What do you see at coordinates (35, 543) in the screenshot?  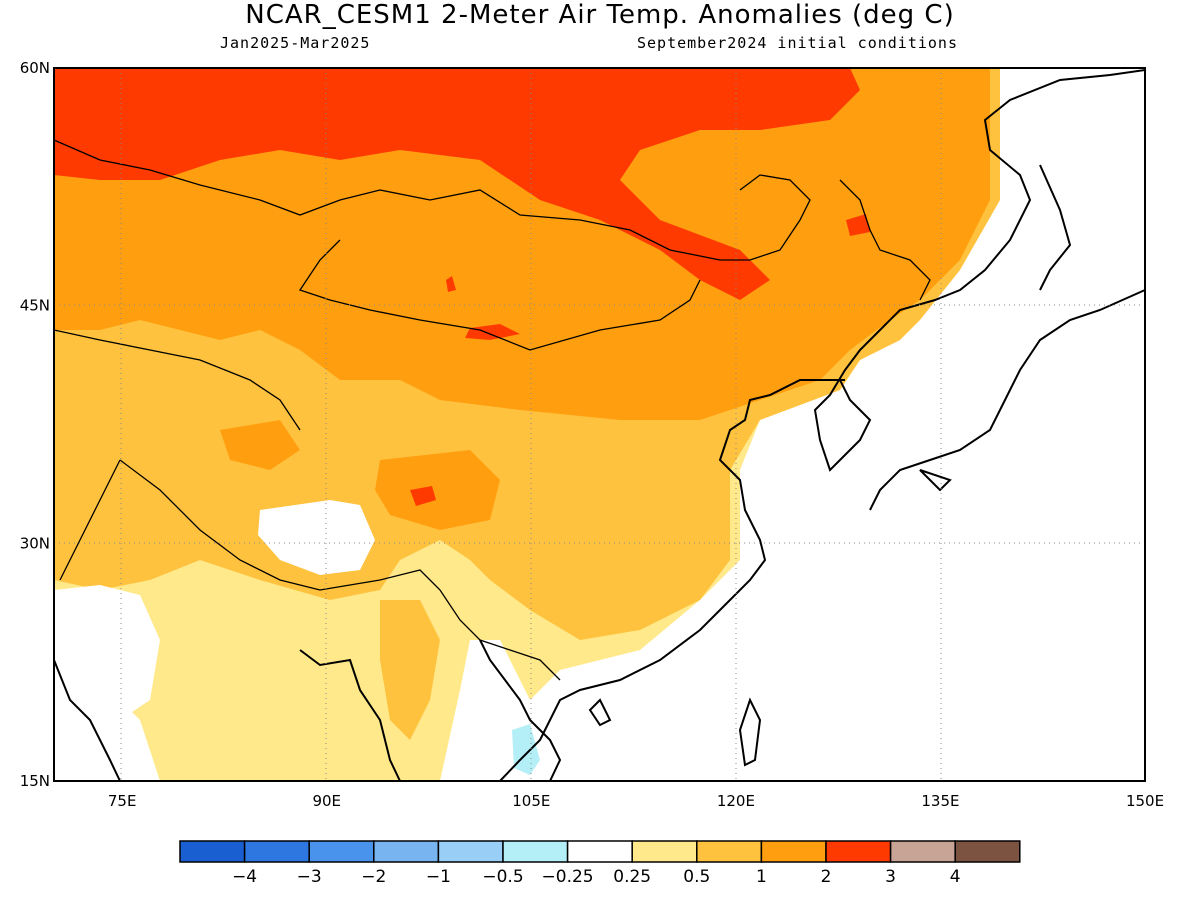 I see `lat-tick-label: 30N` at bounding box center [35, 543].